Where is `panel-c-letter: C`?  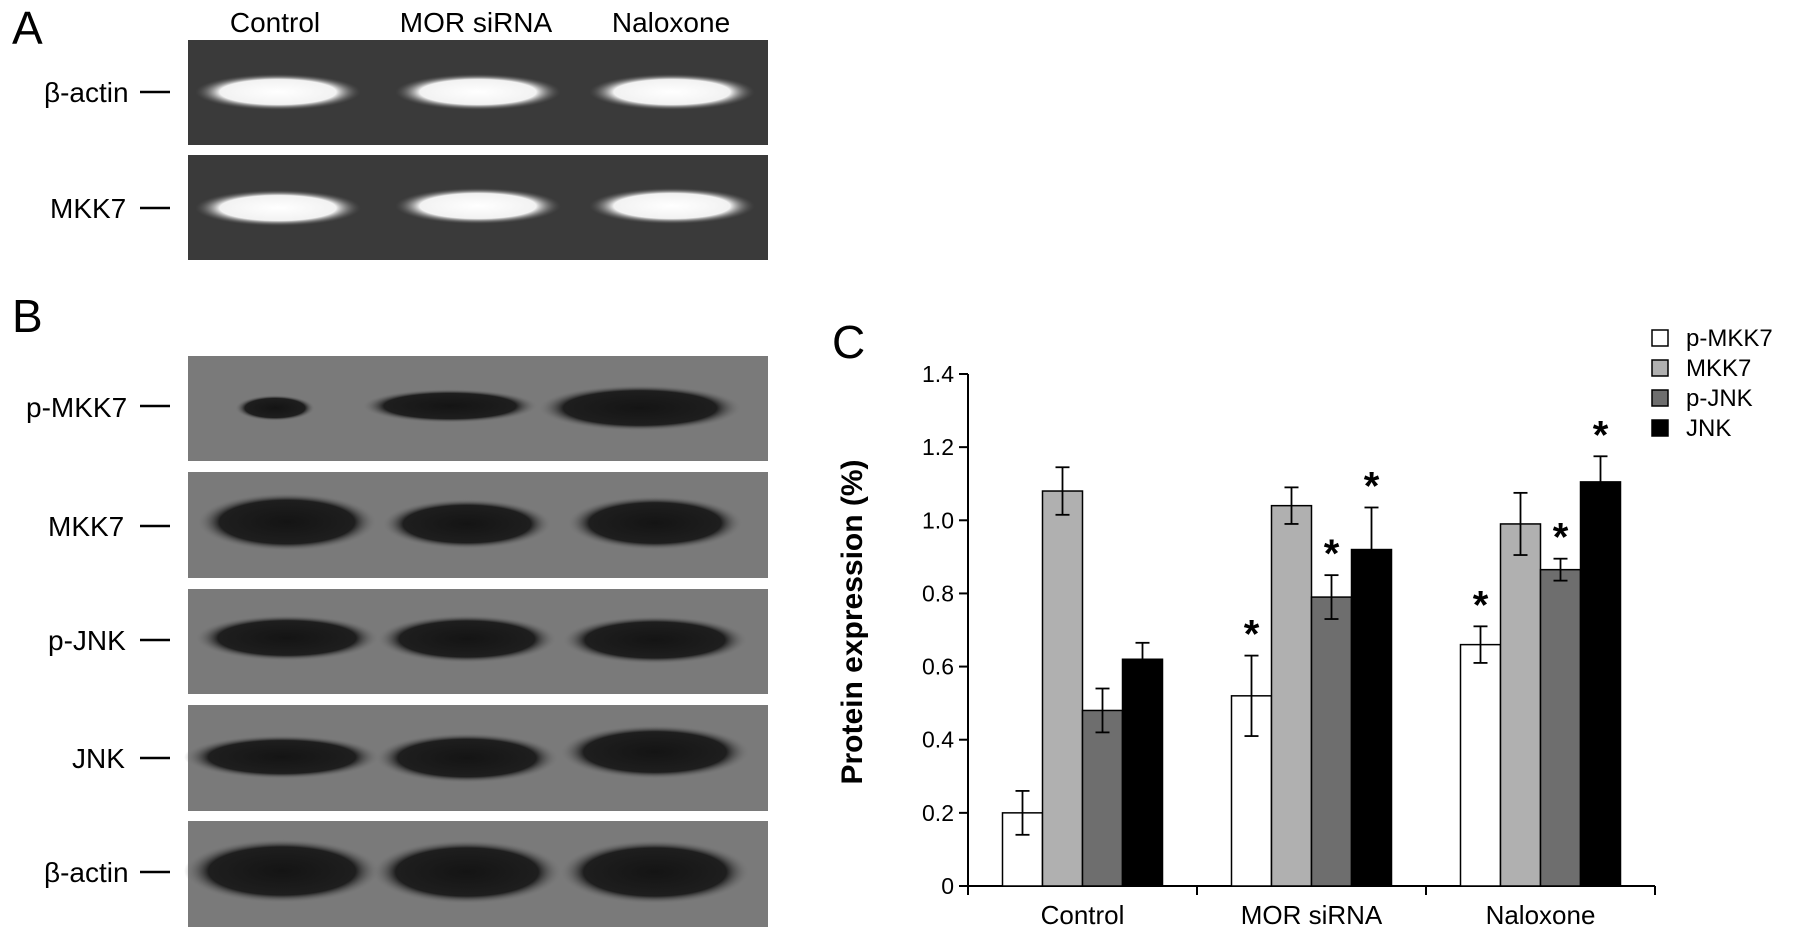
panel-c-letter: C is located at coordinates (848, 342).